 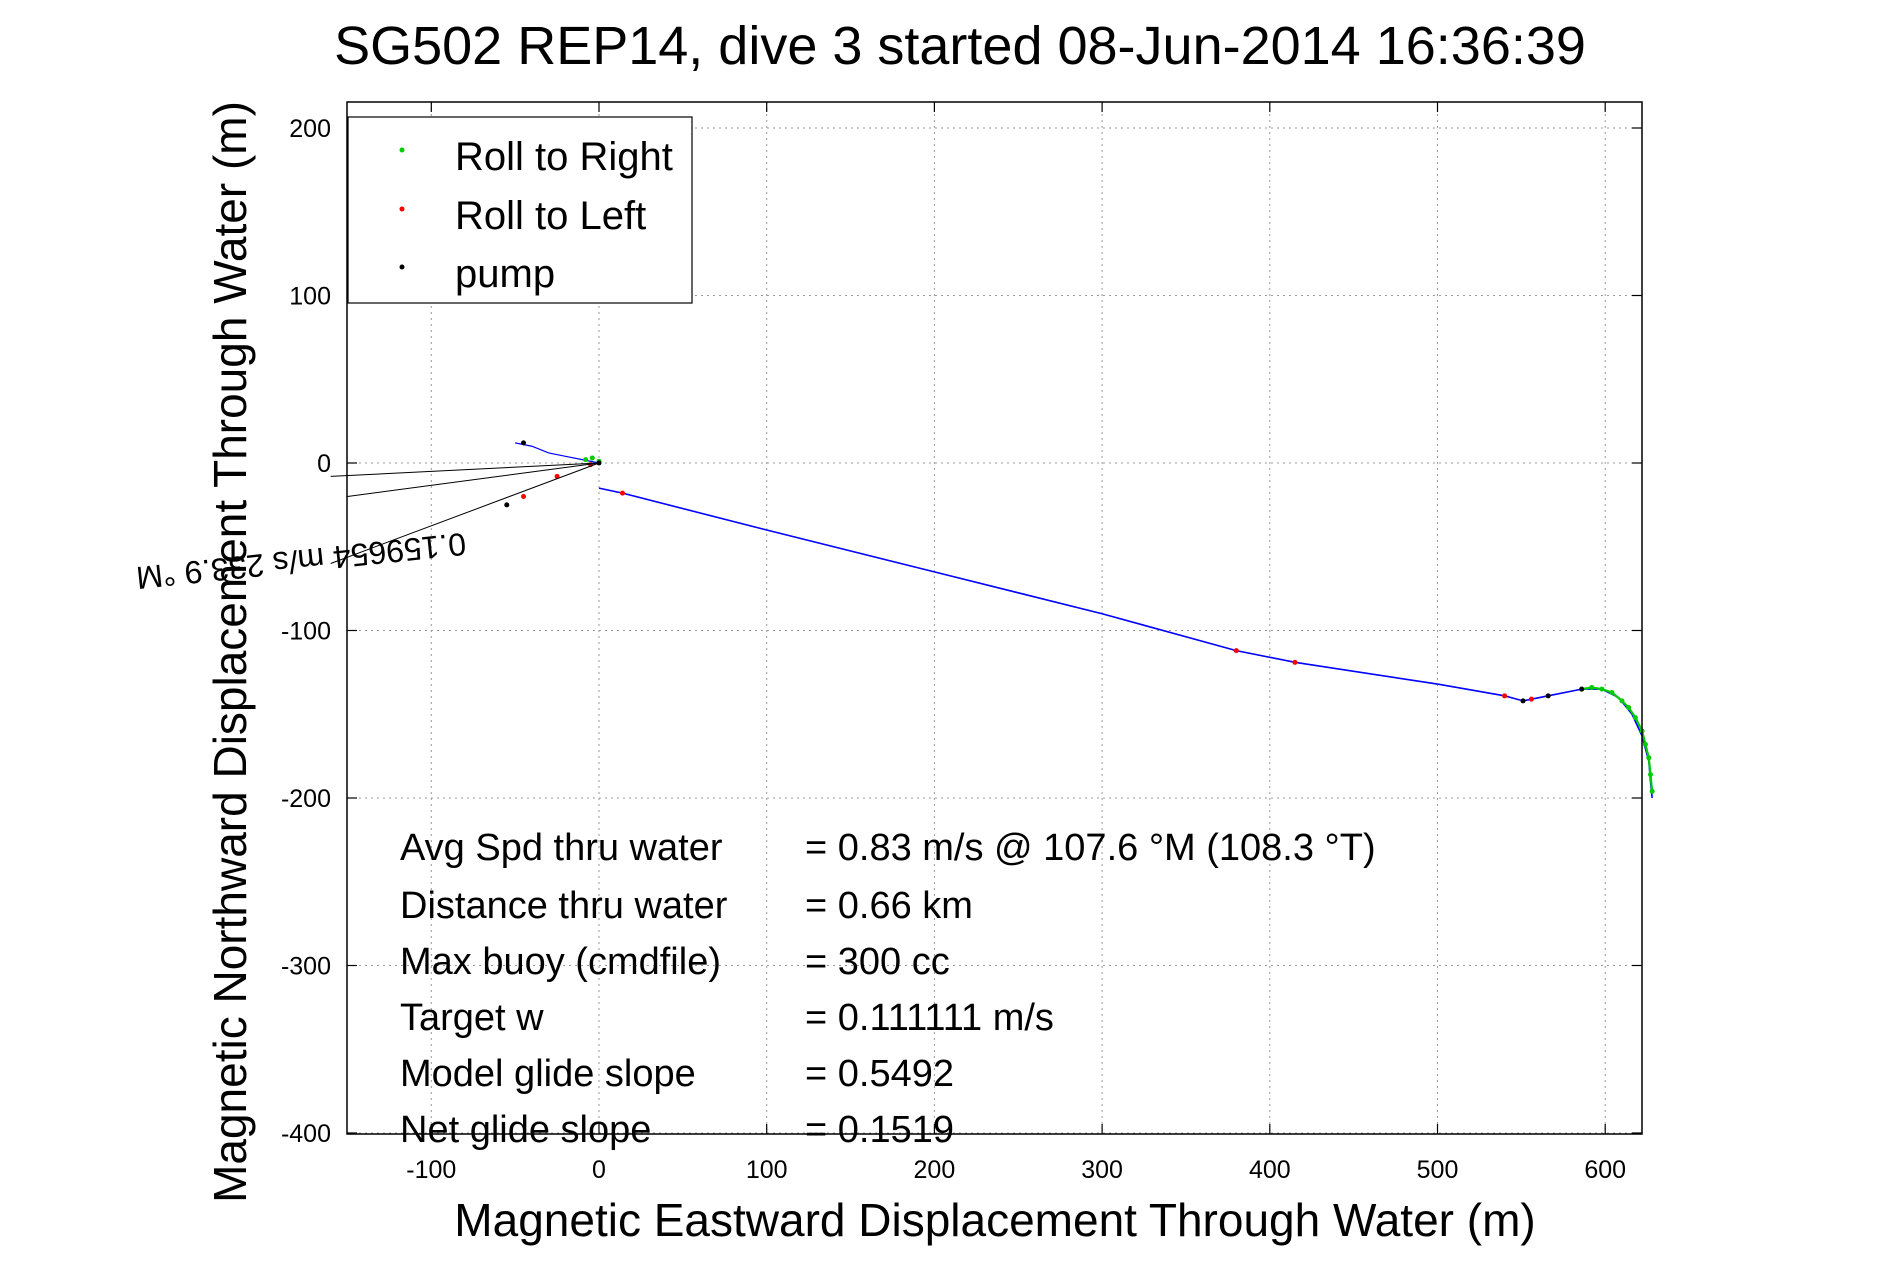 What do you see at coordinates (767, 1170) in the screenshot?
I see `x-tick-label: 100` at bounding box center [767, 1170].